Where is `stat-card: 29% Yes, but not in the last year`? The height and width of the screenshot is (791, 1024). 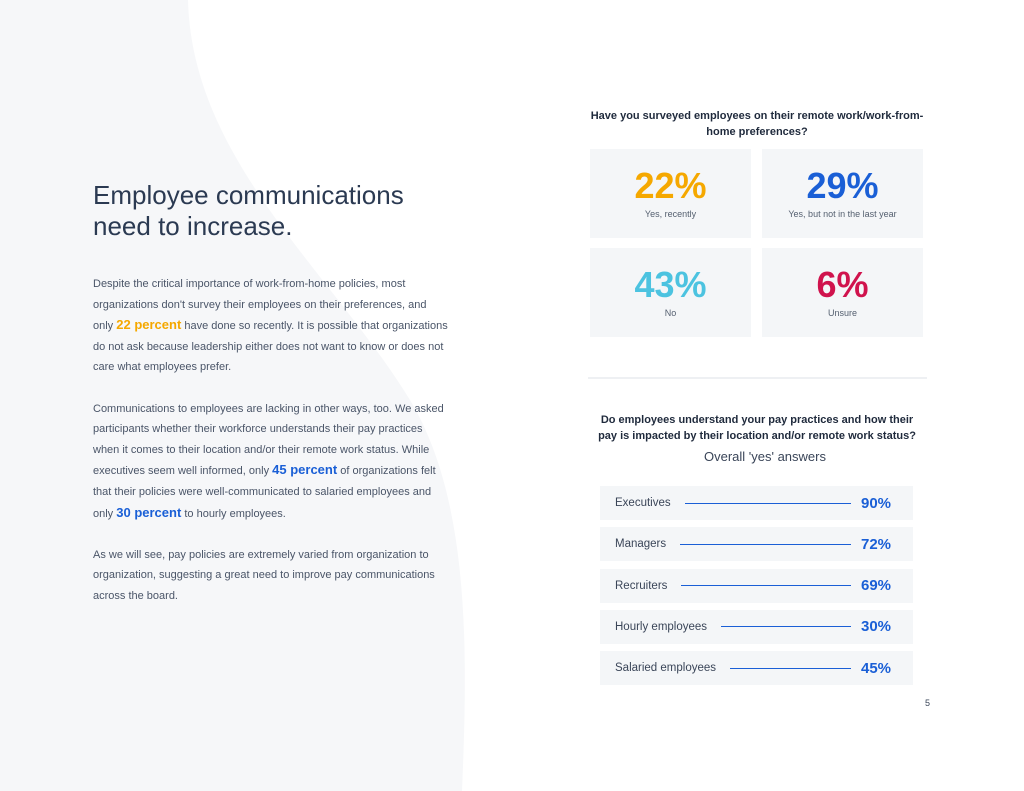
stat-card: 29% Yes, but not in the last year is located at coordinates (842, 193).